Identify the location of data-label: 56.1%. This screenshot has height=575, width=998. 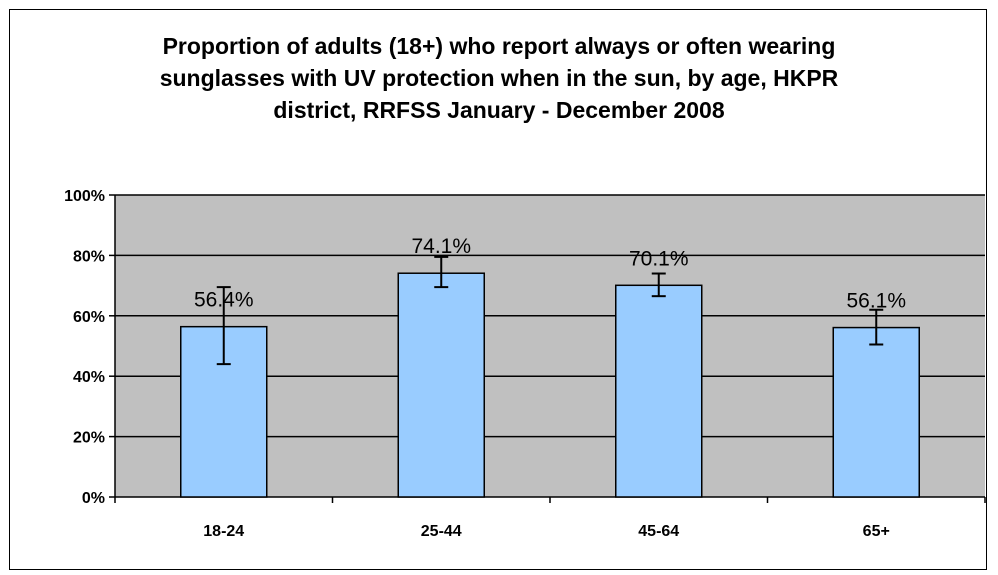
(876, 301).